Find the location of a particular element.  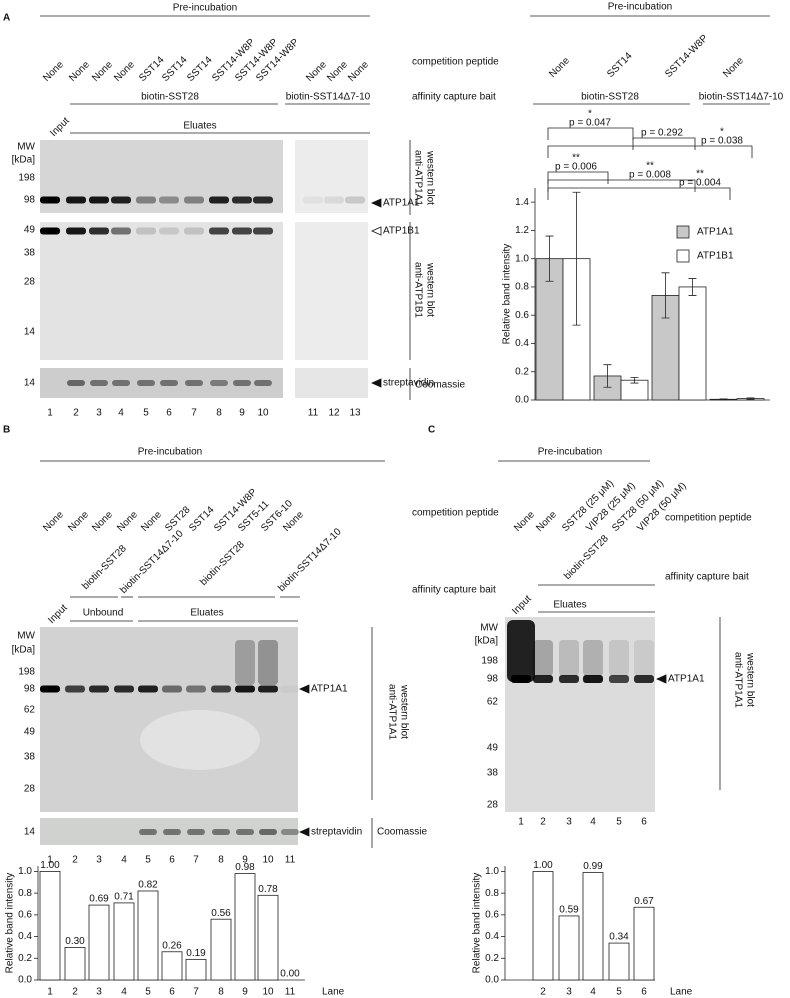

legend-label: ATP1A1 is located at coordinates (715, 232).